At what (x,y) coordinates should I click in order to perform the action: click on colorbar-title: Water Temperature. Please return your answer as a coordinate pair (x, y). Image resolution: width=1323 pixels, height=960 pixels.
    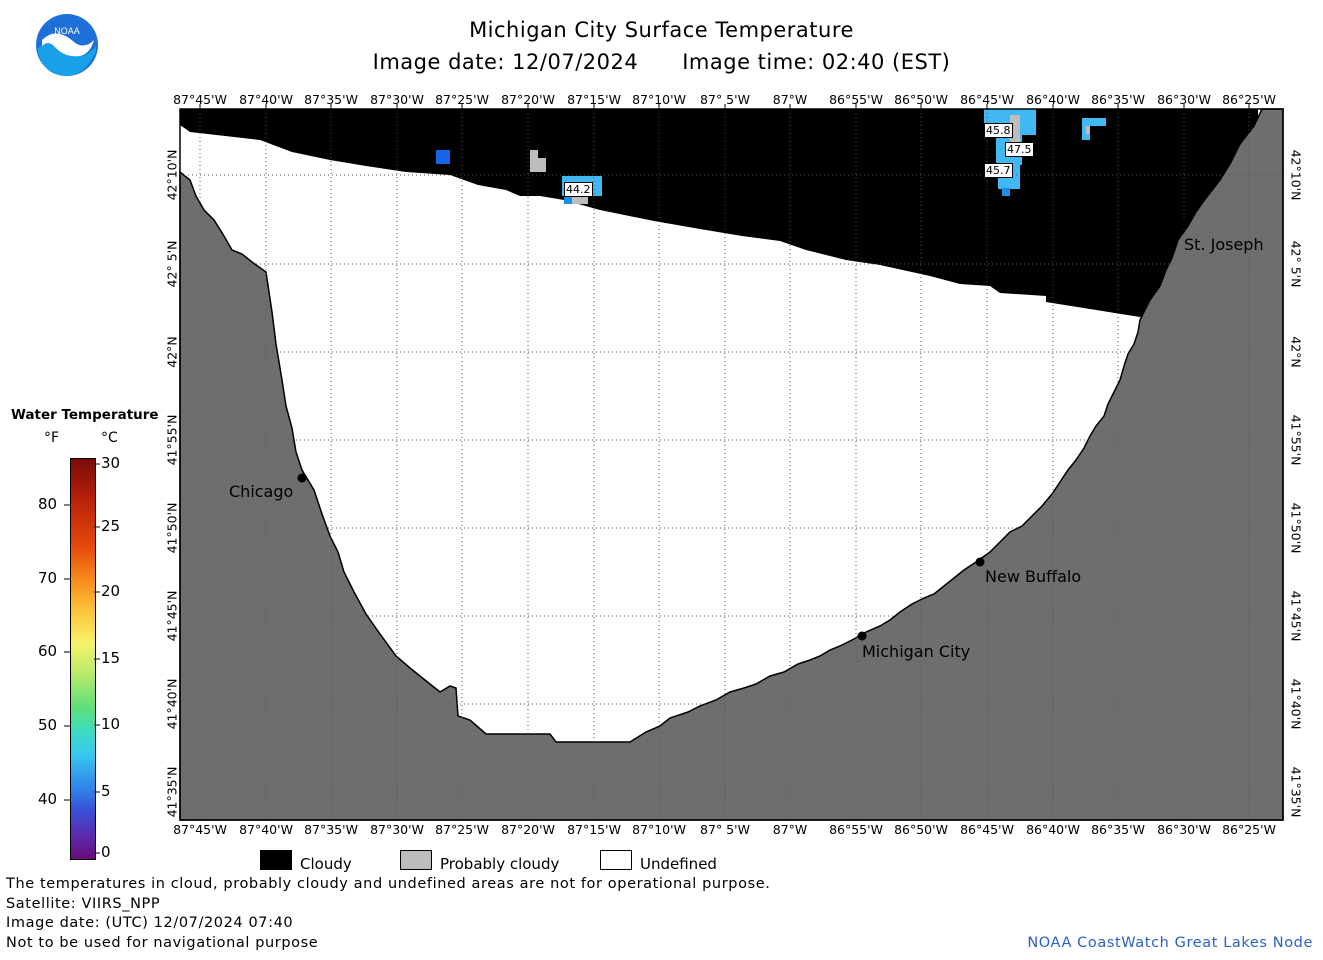
    Looking at the image, I should click on (85, 415).